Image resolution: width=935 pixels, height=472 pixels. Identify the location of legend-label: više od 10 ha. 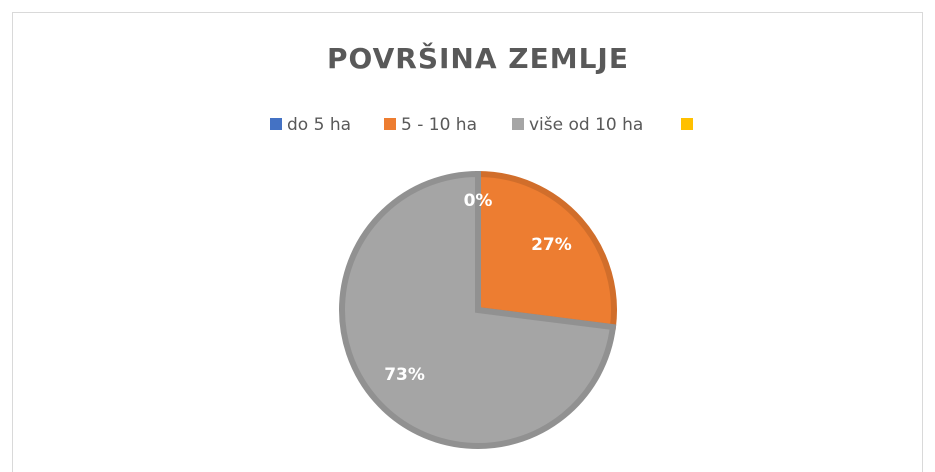
(586, 125).